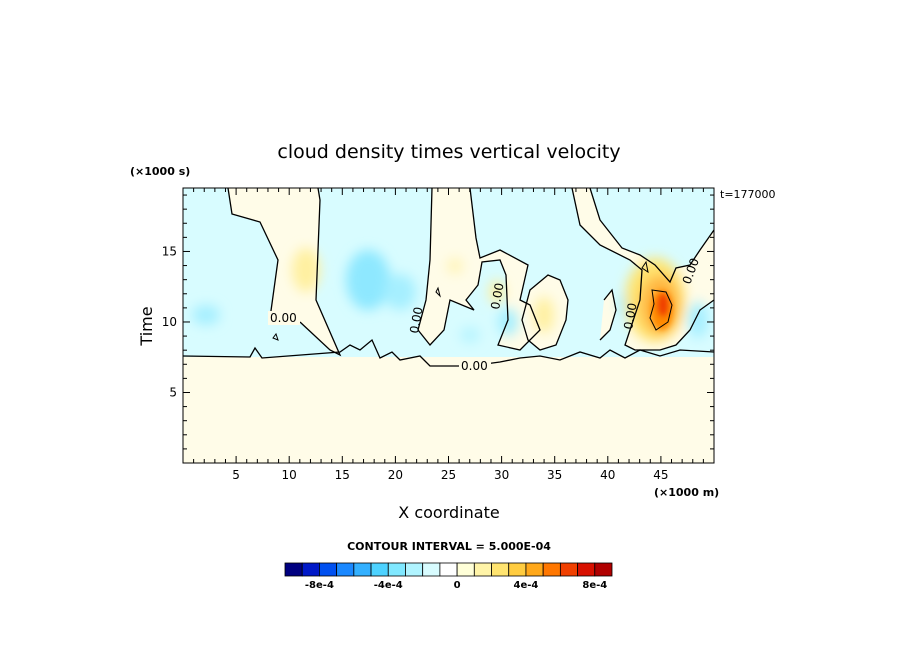 The width and height of the screenshot is (904, 654). What do you see at coordinates (342, 475) in the screenshot?
I see `x-tick-label: 15` at bounding box center [342, 475].